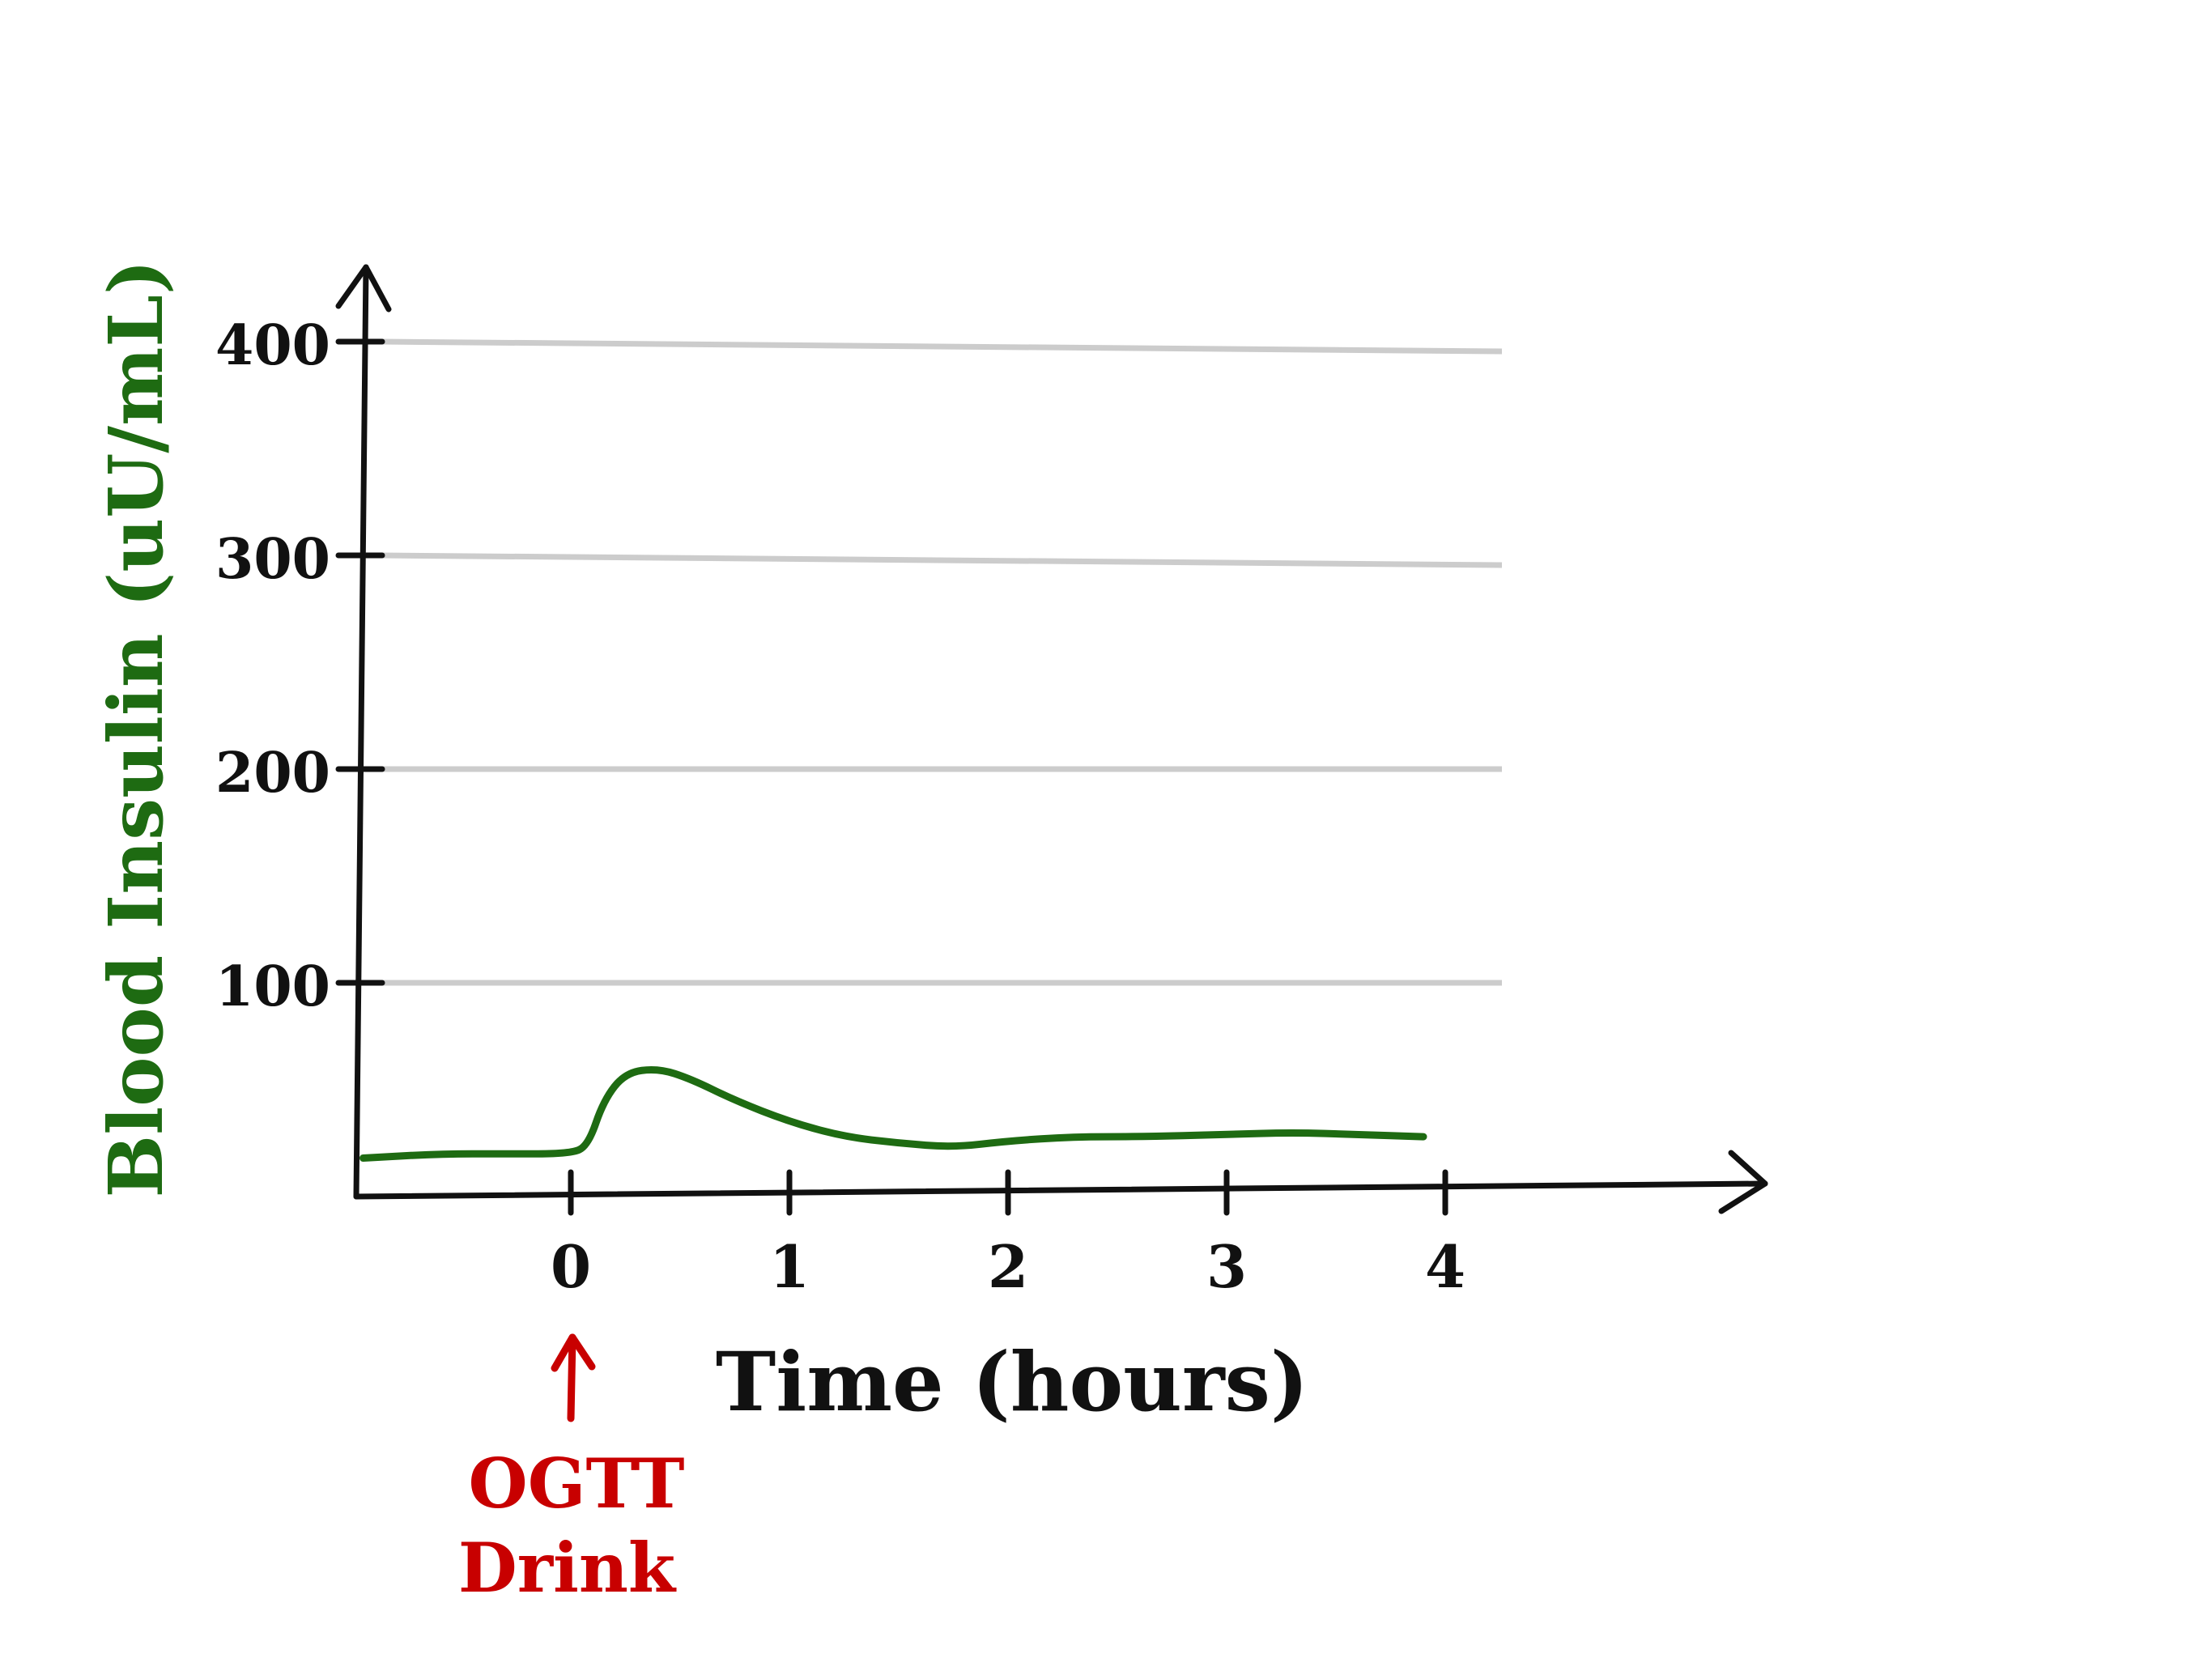 The height and width of the screenshot is (1658, 2212). Describe the element at coordinates (571, 1266) in the screenshot. I see `x-tick-label: 0` at that location.